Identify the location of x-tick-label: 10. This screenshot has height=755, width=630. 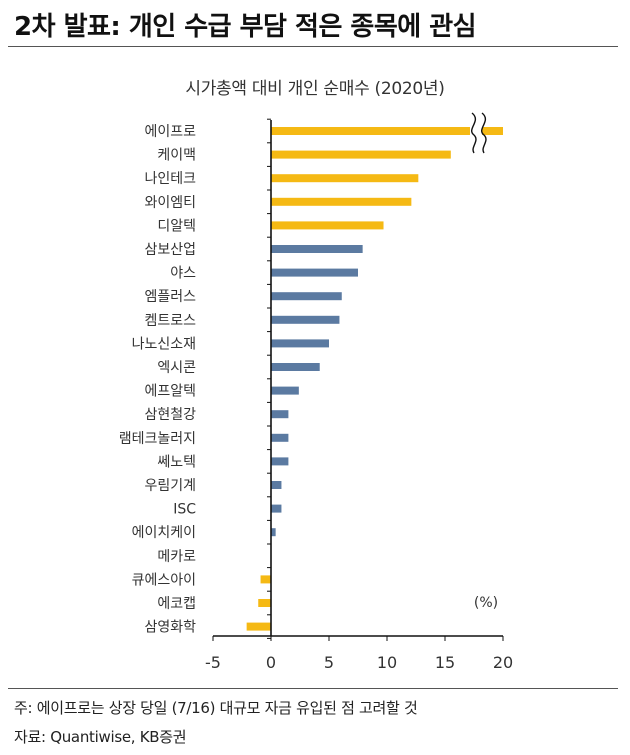
(387, 662).